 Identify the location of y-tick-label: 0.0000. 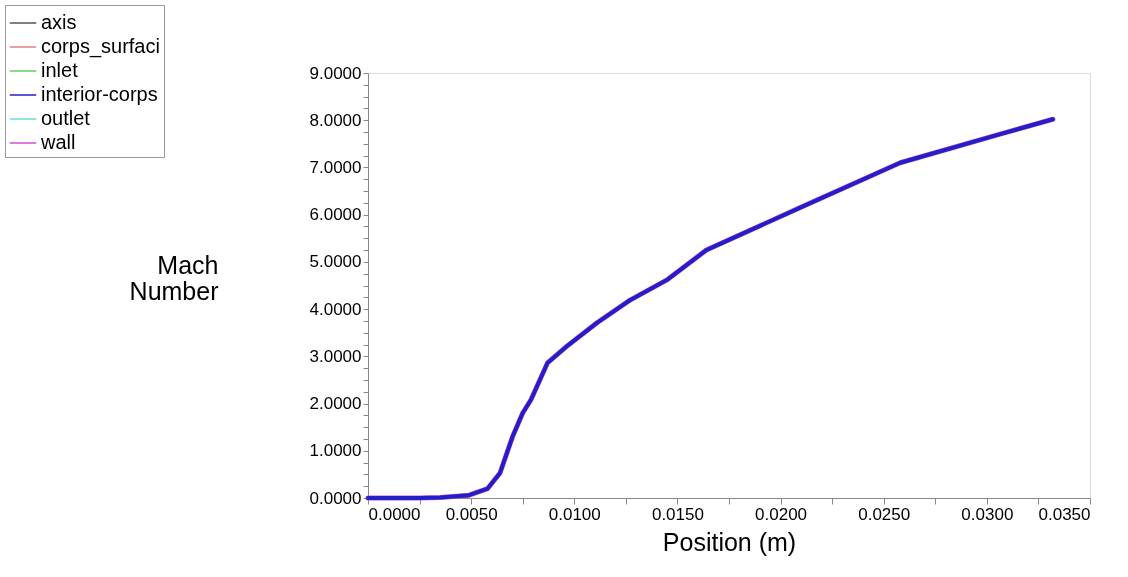
(335, 498).